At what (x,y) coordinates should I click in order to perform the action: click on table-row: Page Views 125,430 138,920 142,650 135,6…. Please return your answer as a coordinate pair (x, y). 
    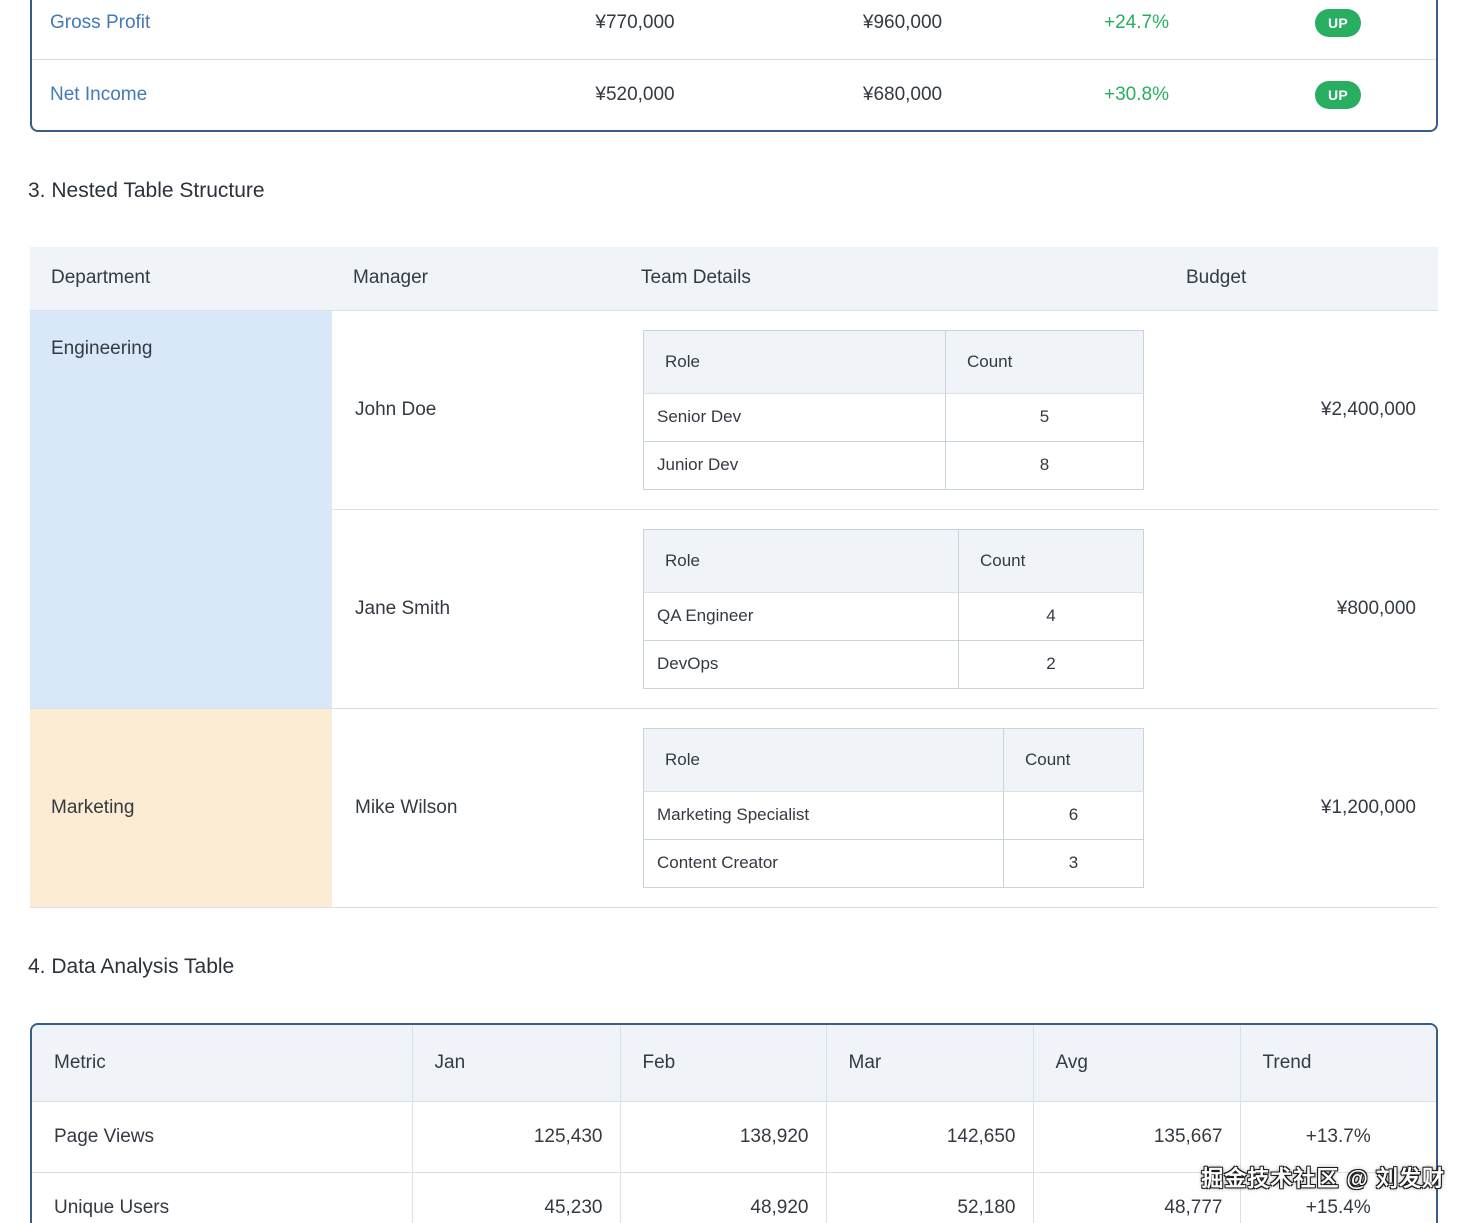
    Looking at the image, I should click on (734, 1137).